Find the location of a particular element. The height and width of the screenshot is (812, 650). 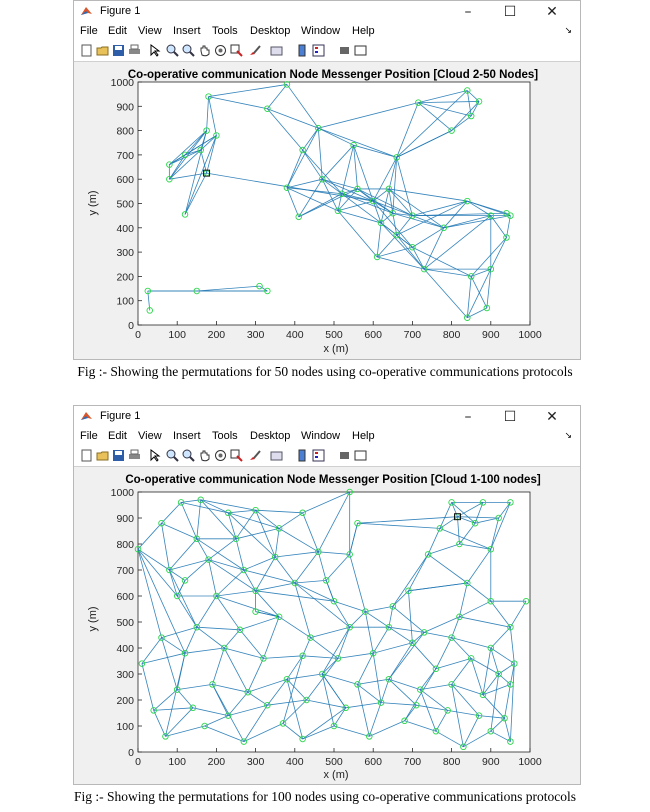

x-tick-label: 100 is located at coordinates (177, 762).